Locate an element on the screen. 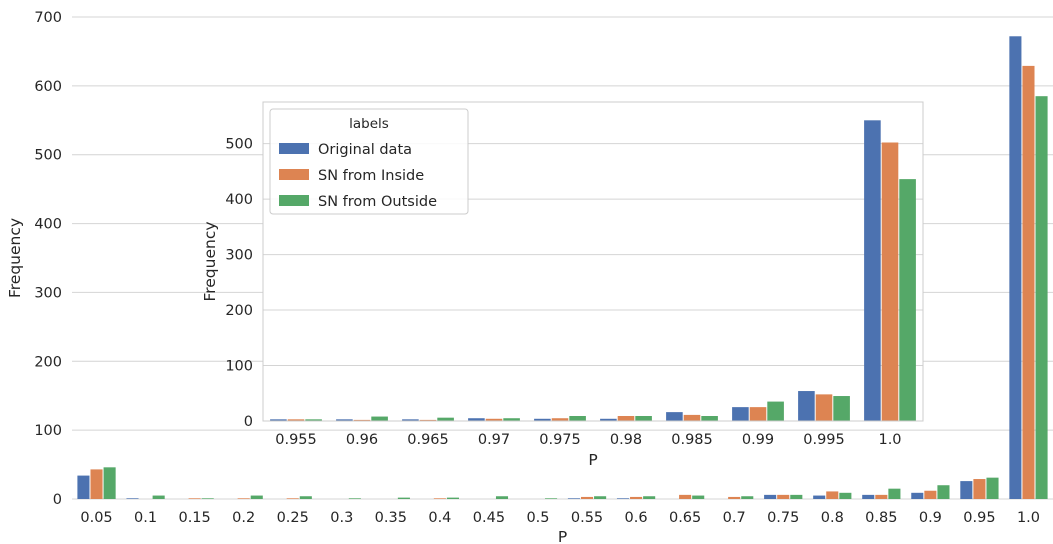 This screenshot has width=1053, height=544. x-tick-label: 0.2 is located at coordinates (243, 518).